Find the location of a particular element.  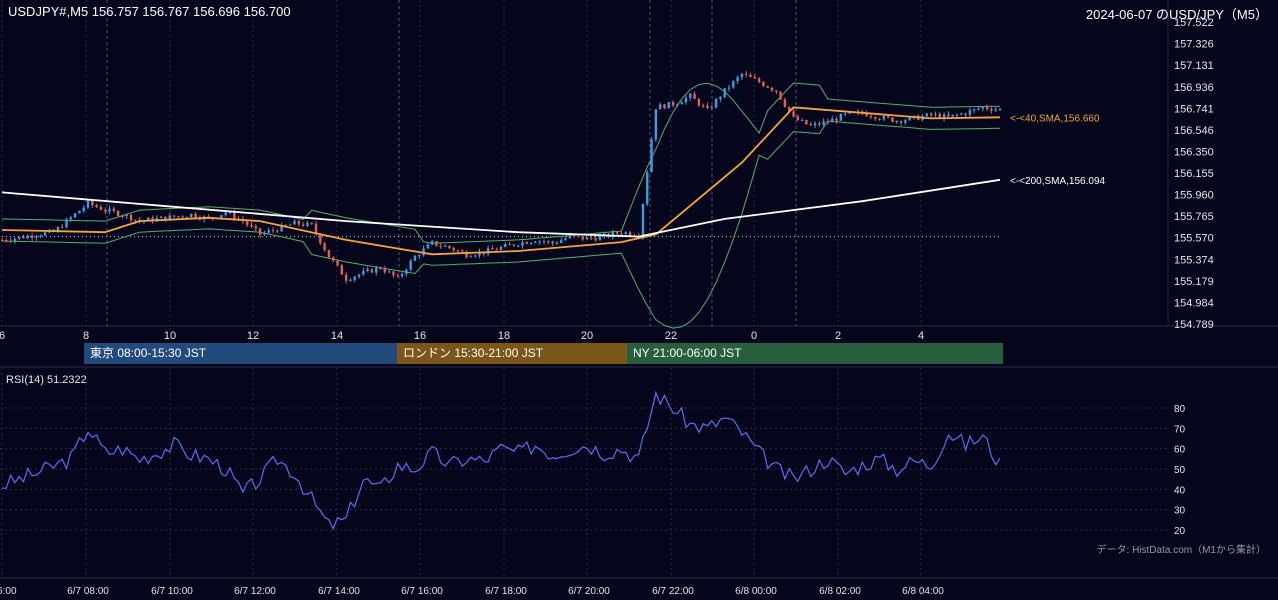

x-time-tick-label: 6/8 04:00 is located at coordinates (923, 591).